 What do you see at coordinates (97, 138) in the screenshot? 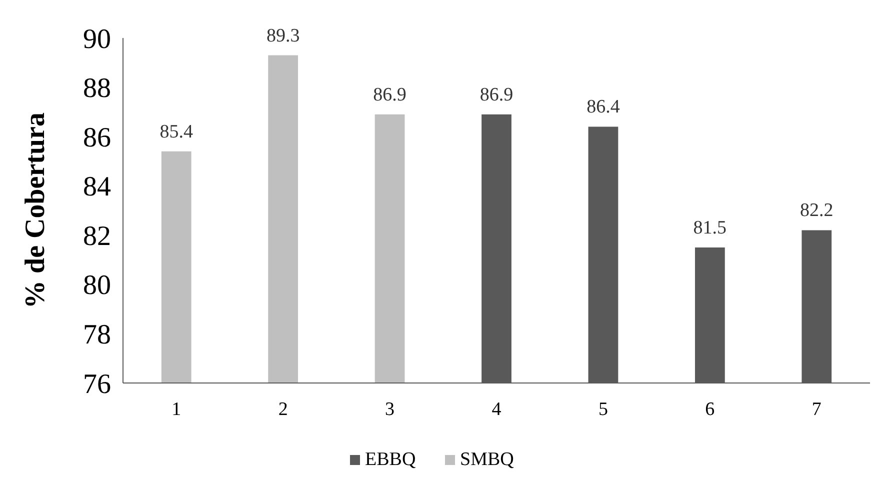
I see `y-tick-label: 86` at bounding box center [97, 138].